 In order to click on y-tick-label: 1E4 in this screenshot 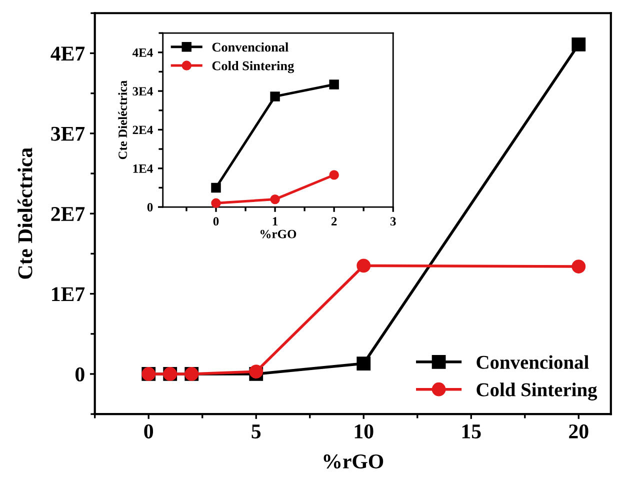, I will do `click(143, 168)`.